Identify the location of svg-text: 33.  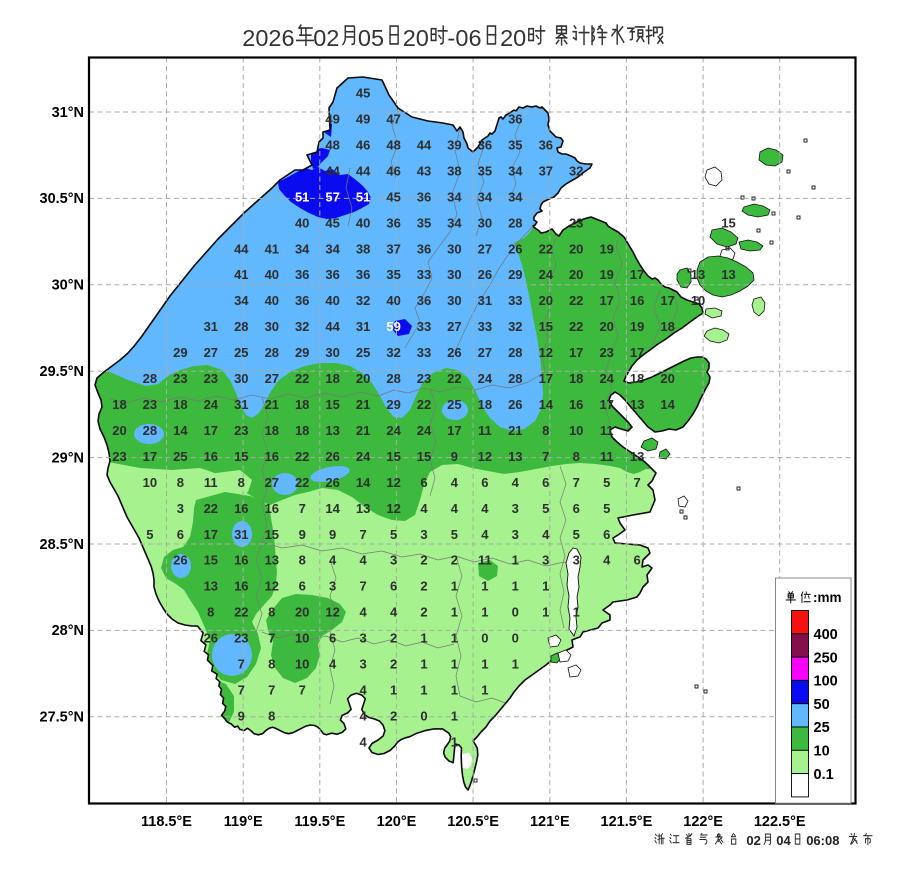
(515, 300).